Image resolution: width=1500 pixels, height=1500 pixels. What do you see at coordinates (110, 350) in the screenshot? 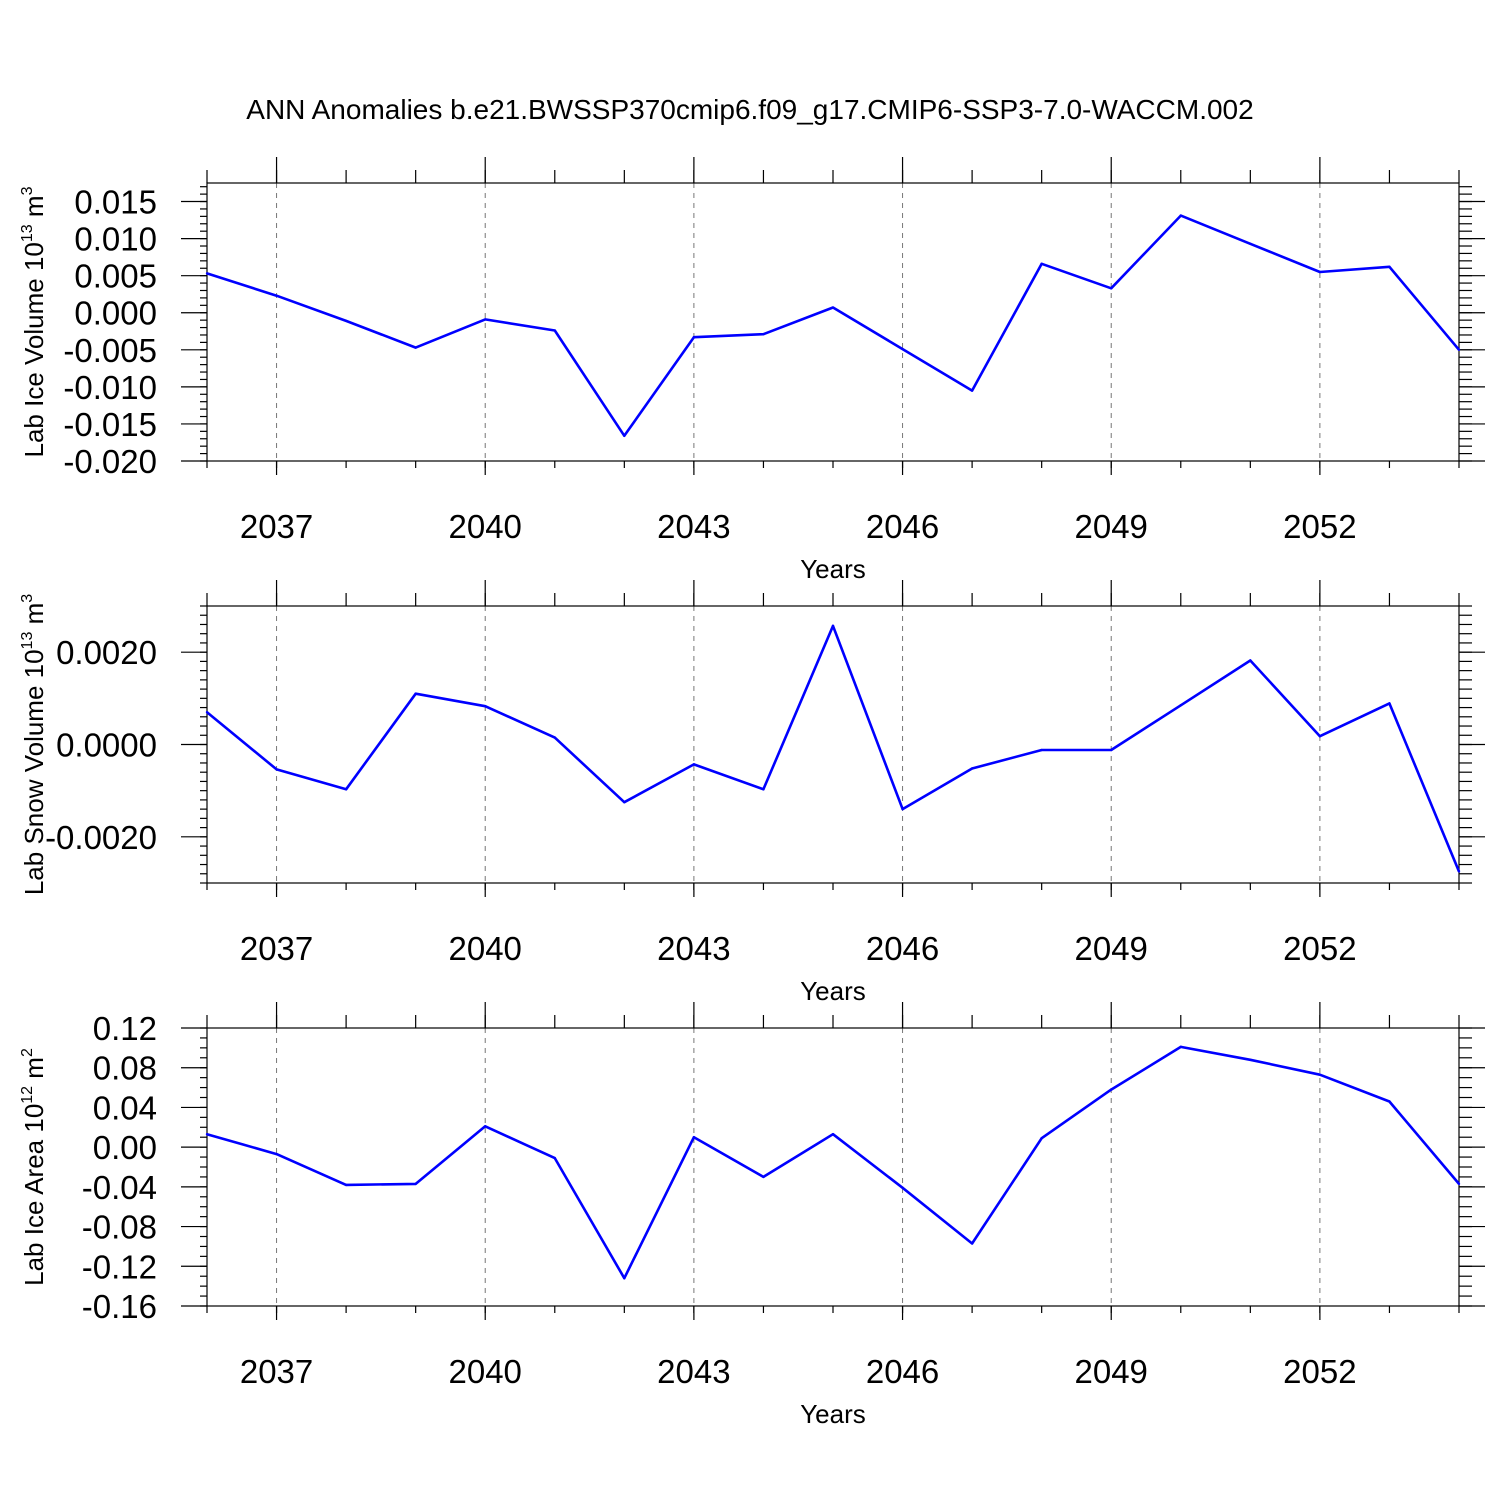
I see `y-tick-label: -0.005` at bounding box center [110, 350].